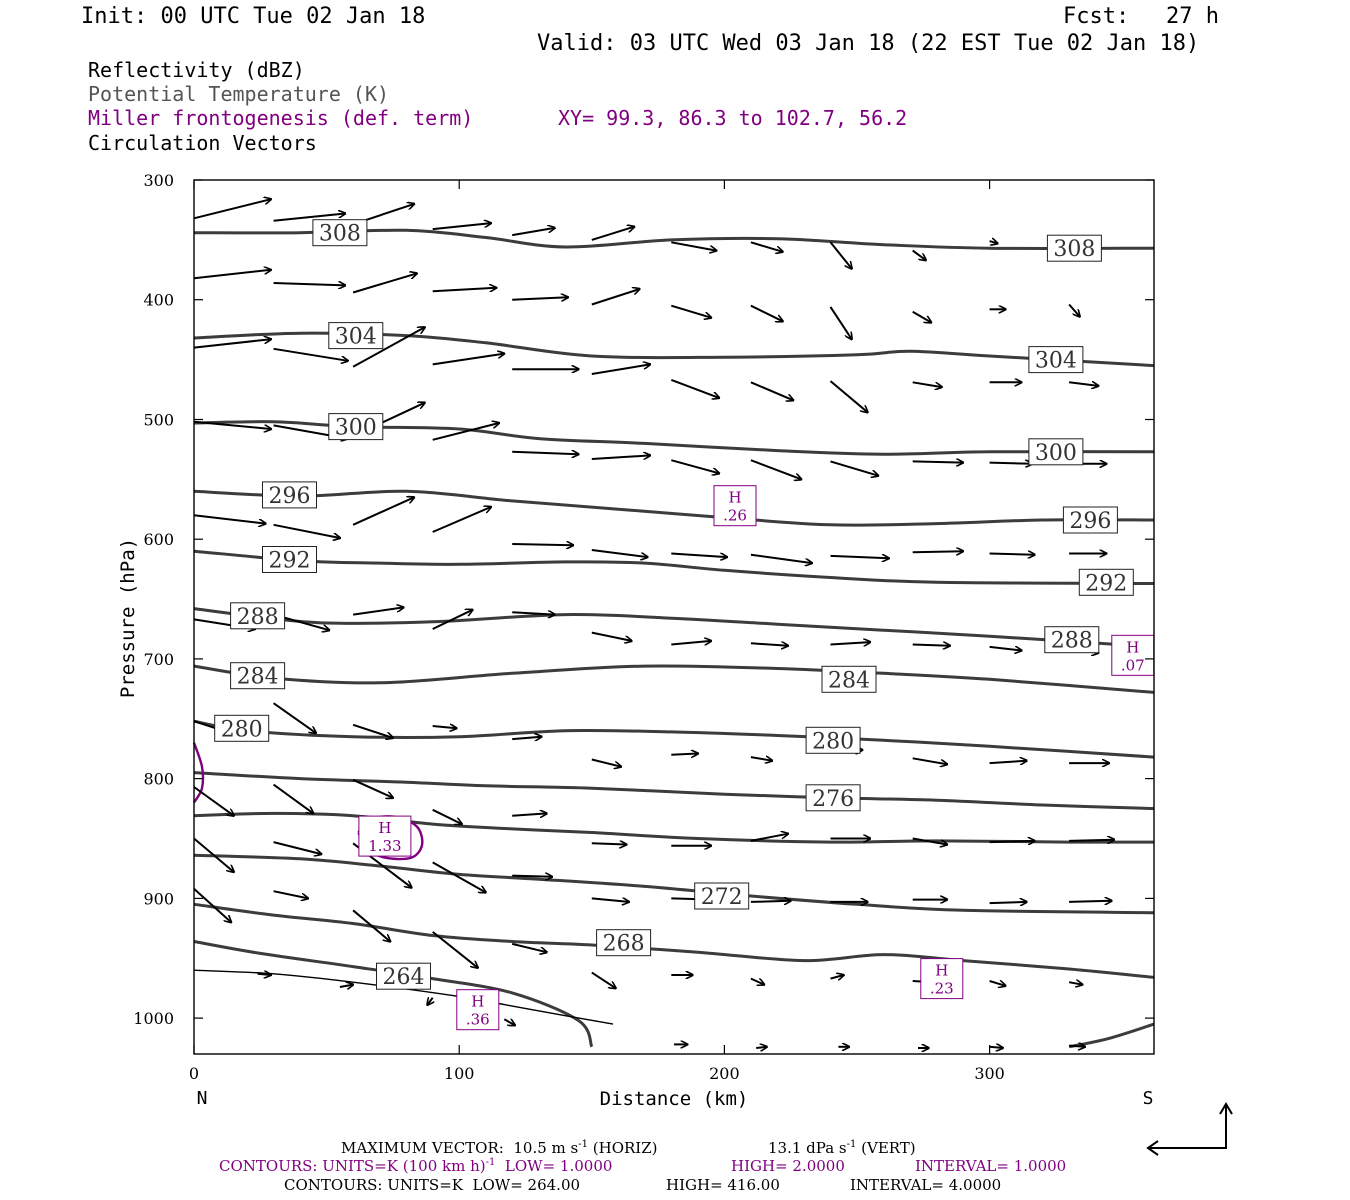 This screenshot has width=1350, height=1200. What do you see at coordinates (558, 1166) in the screenshot?
I see `fronto-low: LOW= 1.0000` at bounding box center [558, 1166].